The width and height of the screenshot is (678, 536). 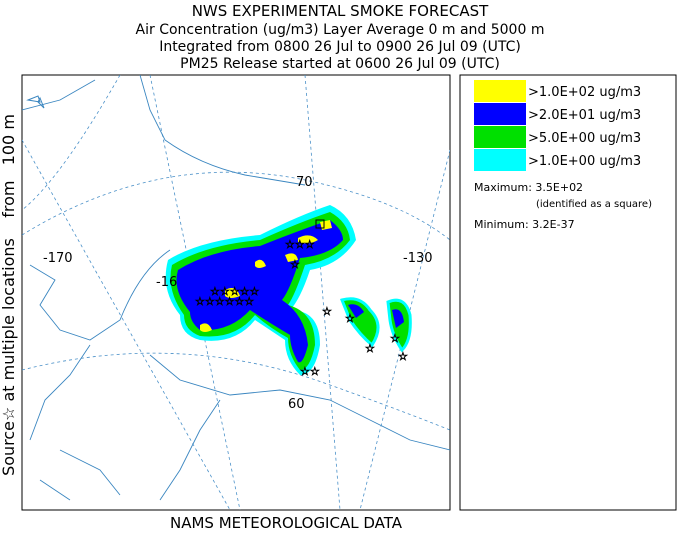 I want to click on footer: NAMS METEOROLOGICAL DATA, so click(x=286, y=523).